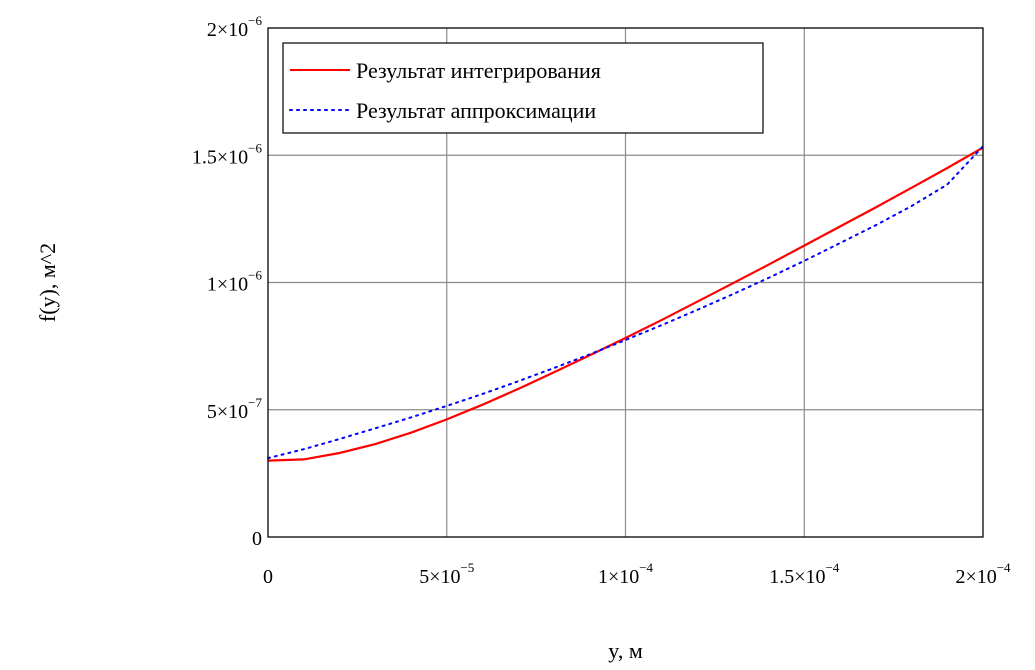 This screenshot has height=670, width=1035. Describe the element at coordinates (625, 650) in the screenshot. I see `x-axis-title: y, м` at that location.